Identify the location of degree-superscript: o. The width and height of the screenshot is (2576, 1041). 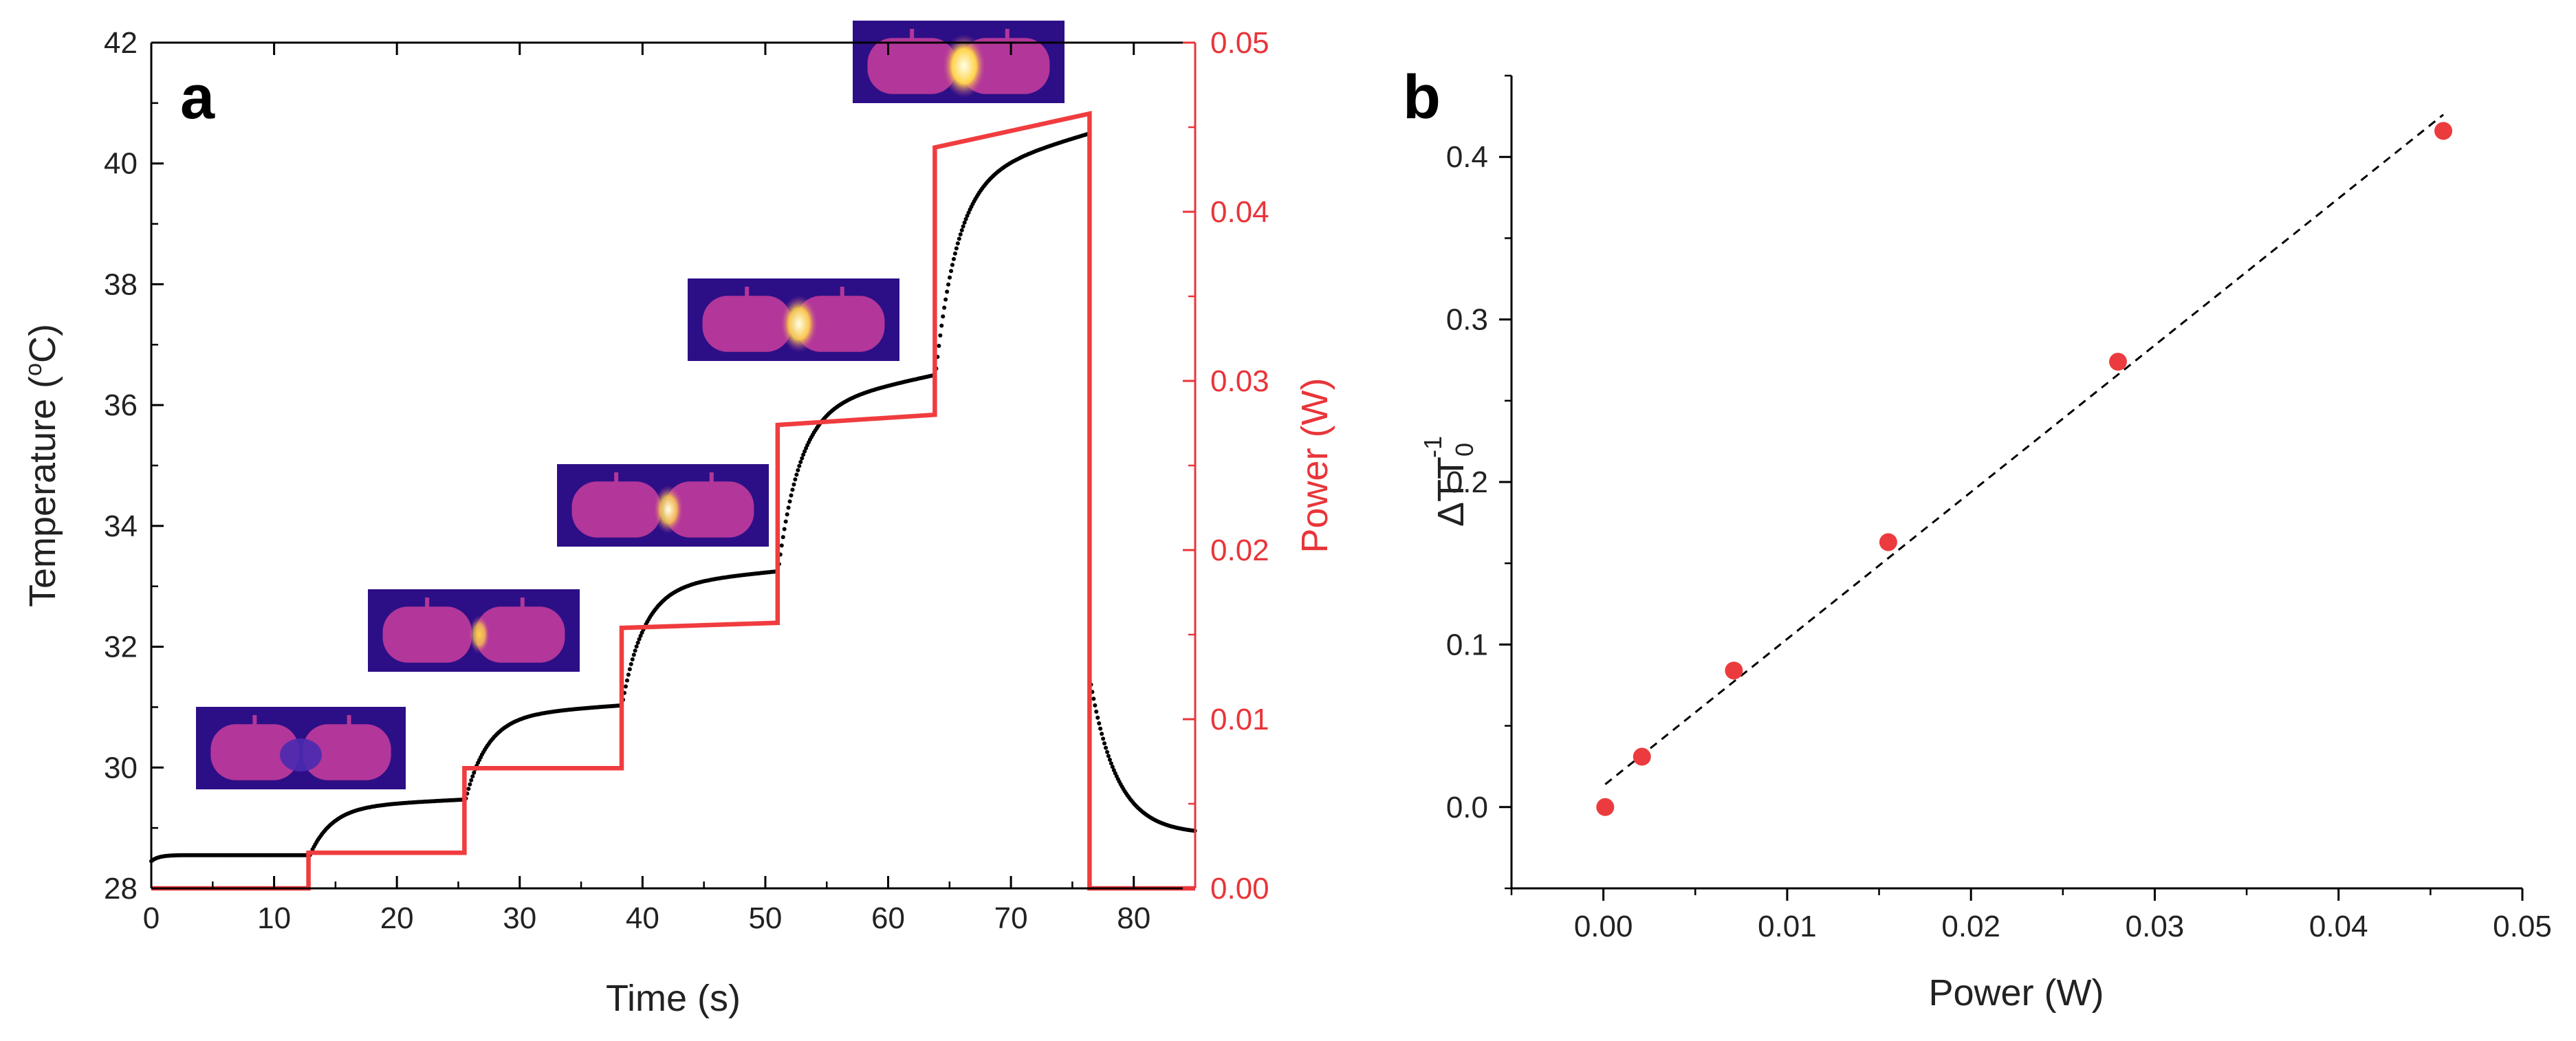
(34, 369).